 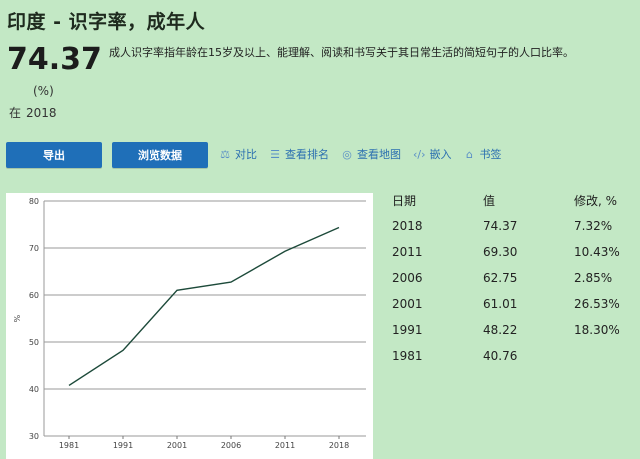 I want to click on view-ranking-link: ☰ 查看排名, so click(x=299, y=154).